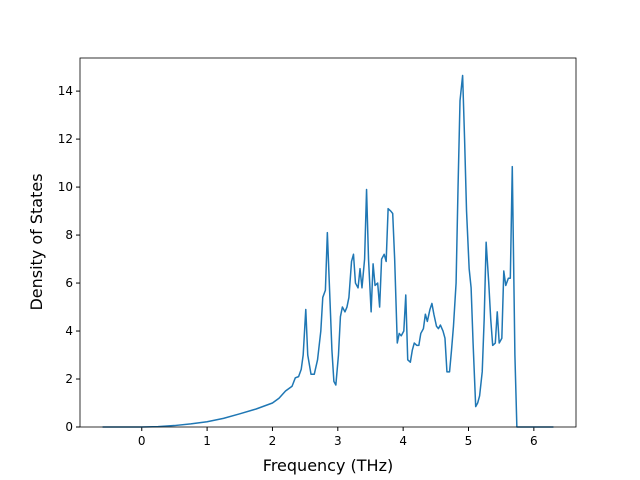  What do you see at coordinates (65, 139) in the screenshot?
I see `y-tick-label: 12` at bounding box center [65, 139].